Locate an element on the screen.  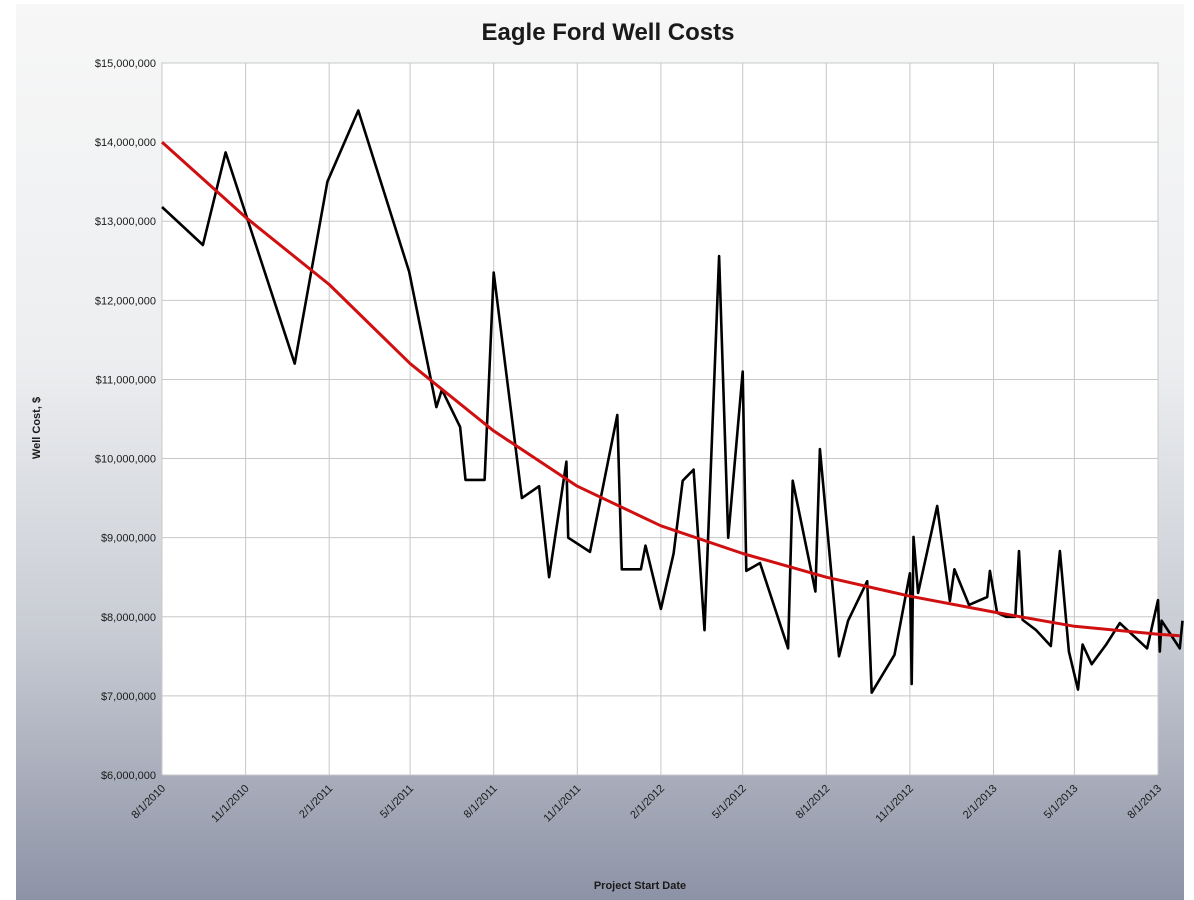
x-tick-label: 11/1/2010 is located at coordinates (230, 804).